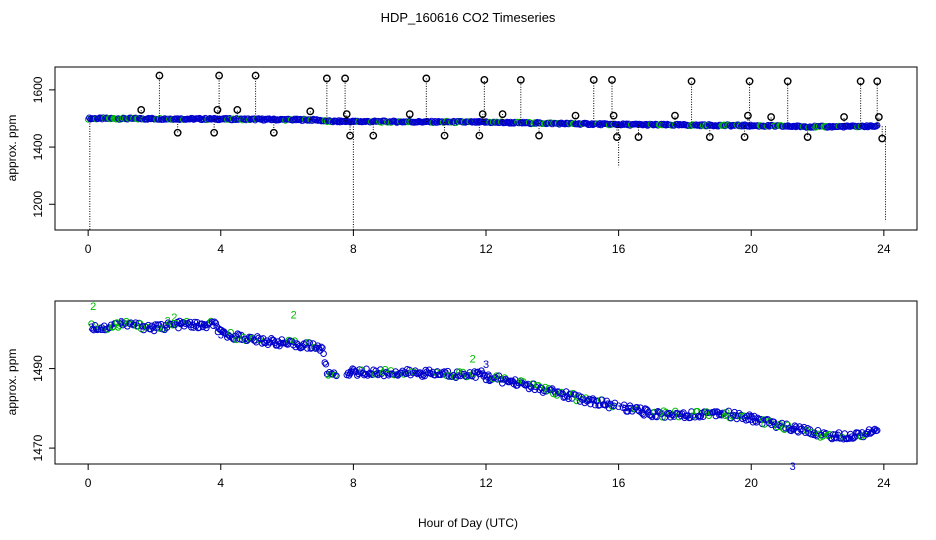 This screenshot has width=936, height=540. I want to click on chart-title: HDP_160616 CO2 Timeseries, so click(468, 17).